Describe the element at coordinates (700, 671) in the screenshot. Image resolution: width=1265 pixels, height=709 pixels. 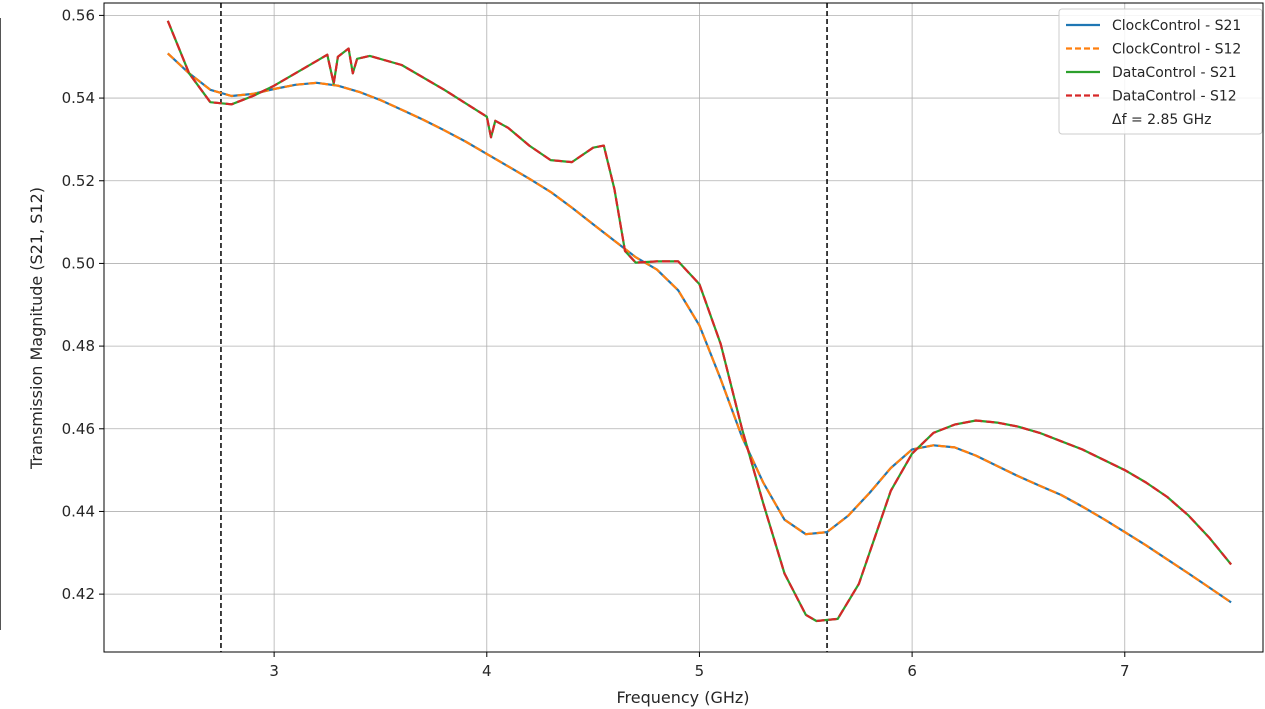
I see `x-tick-label: 5` at that location.